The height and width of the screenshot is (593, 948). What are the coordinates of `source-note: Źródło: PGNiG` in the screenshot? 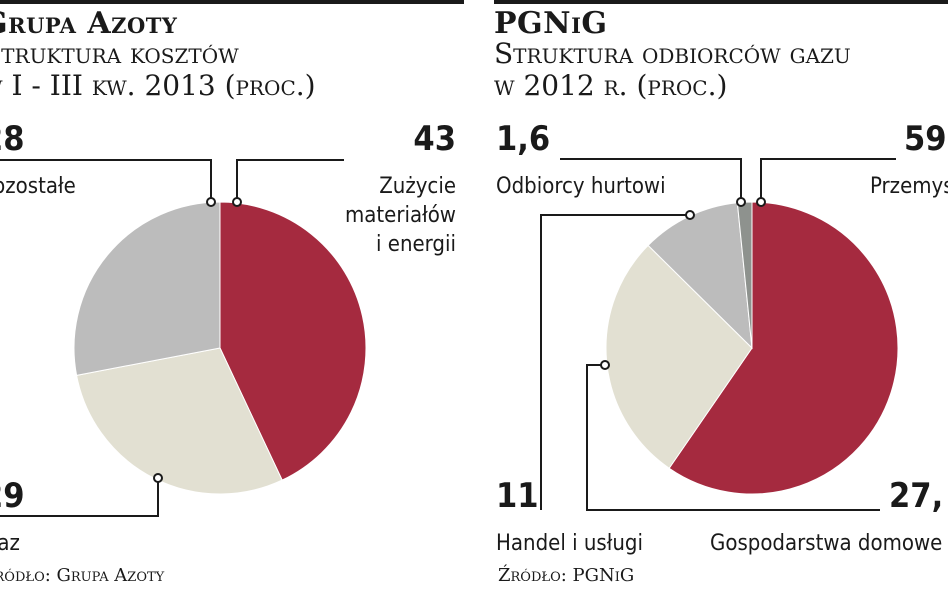 It's located at (566, 575).